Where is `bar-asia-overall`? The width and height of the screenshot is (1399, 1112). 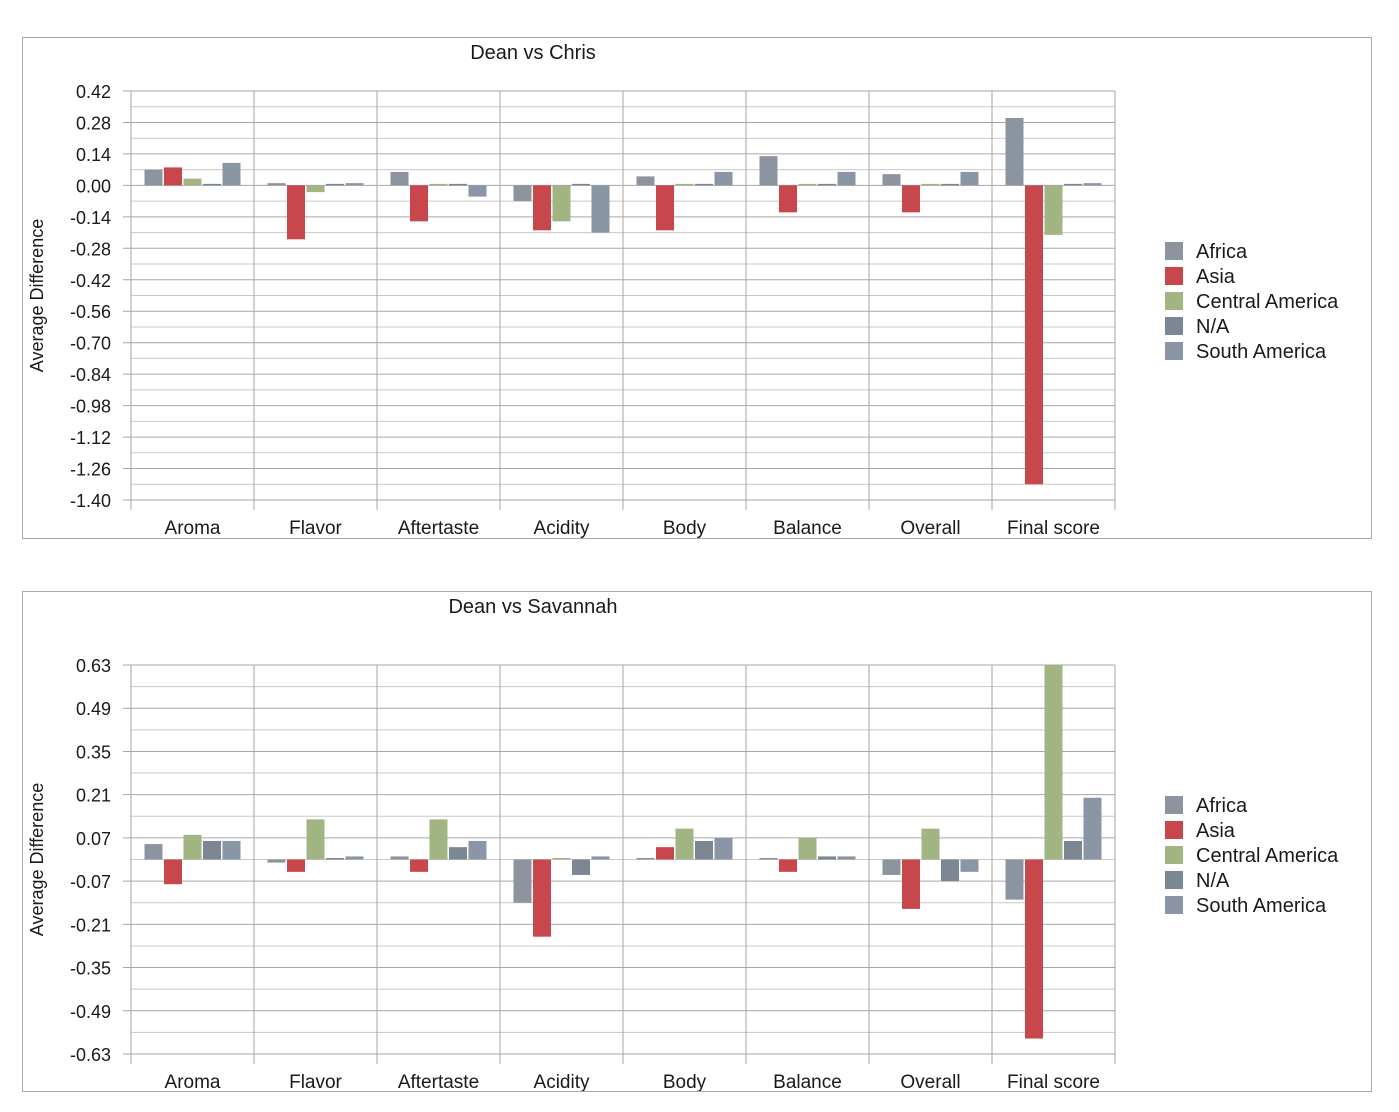 bar-asia-overall is located at coordinates (911, 884).